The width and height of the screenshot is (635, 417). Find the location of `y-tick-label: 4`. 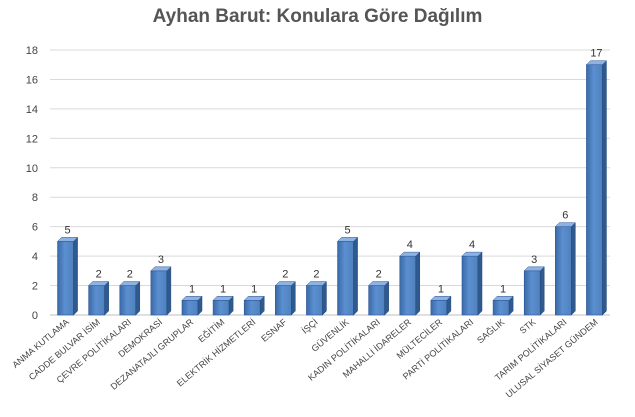

y-tick-label: 4 is located at coordinates (35, 257).